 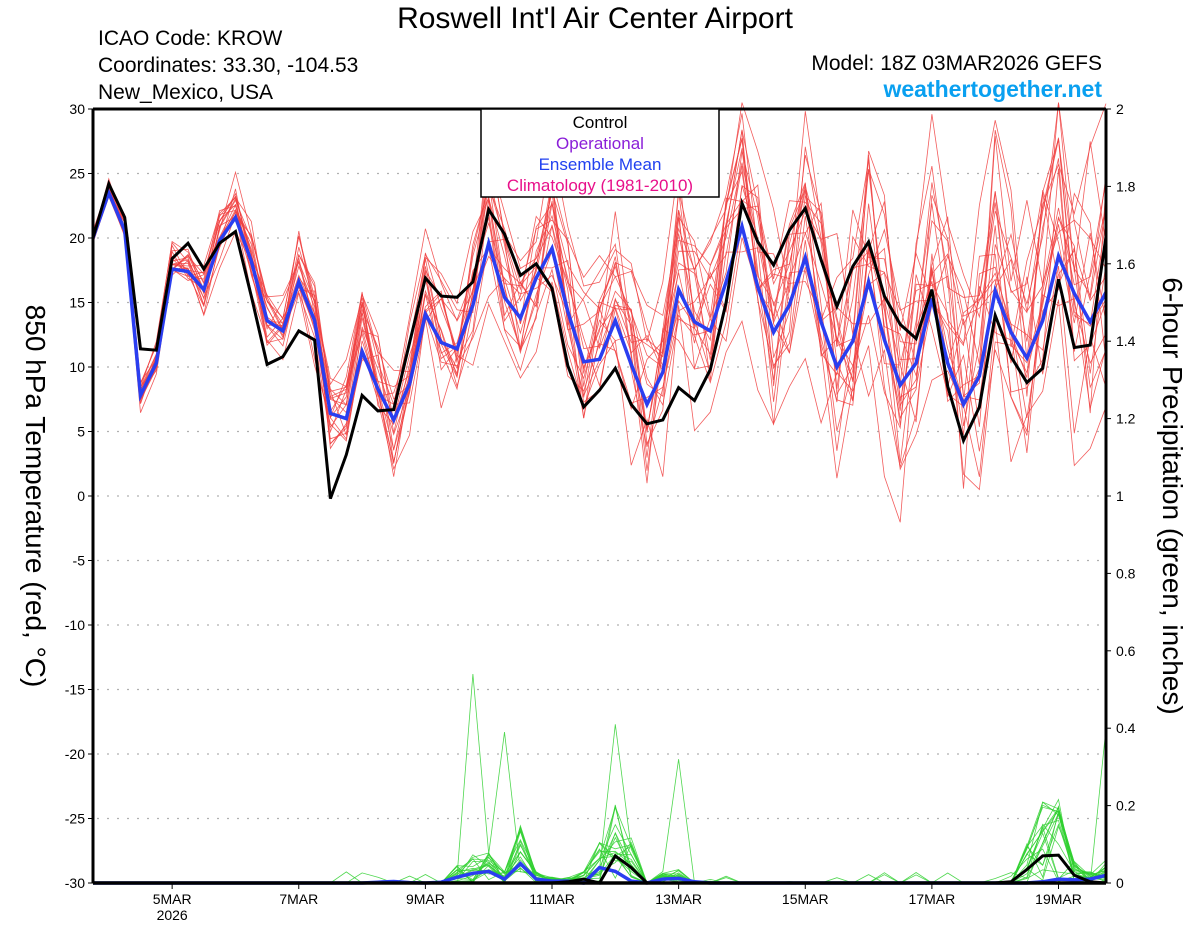 I want to click on x-tick-sublabel: 2026, so click(x=172, y=915).